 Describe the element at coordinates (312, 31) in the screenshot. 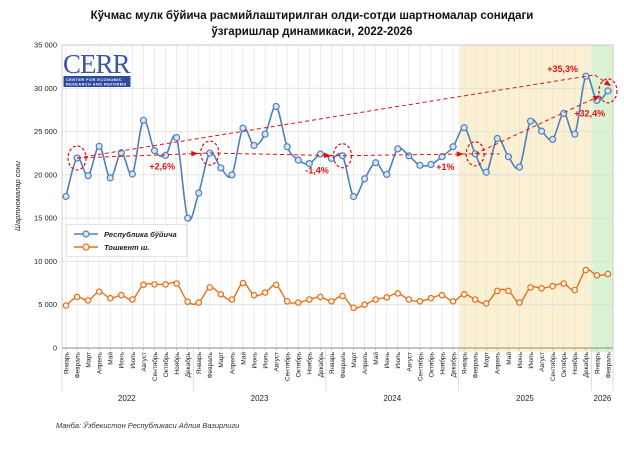

I see `chart-title-line2: ўзгаришлар динамикаси, 2022-2026` at that location.